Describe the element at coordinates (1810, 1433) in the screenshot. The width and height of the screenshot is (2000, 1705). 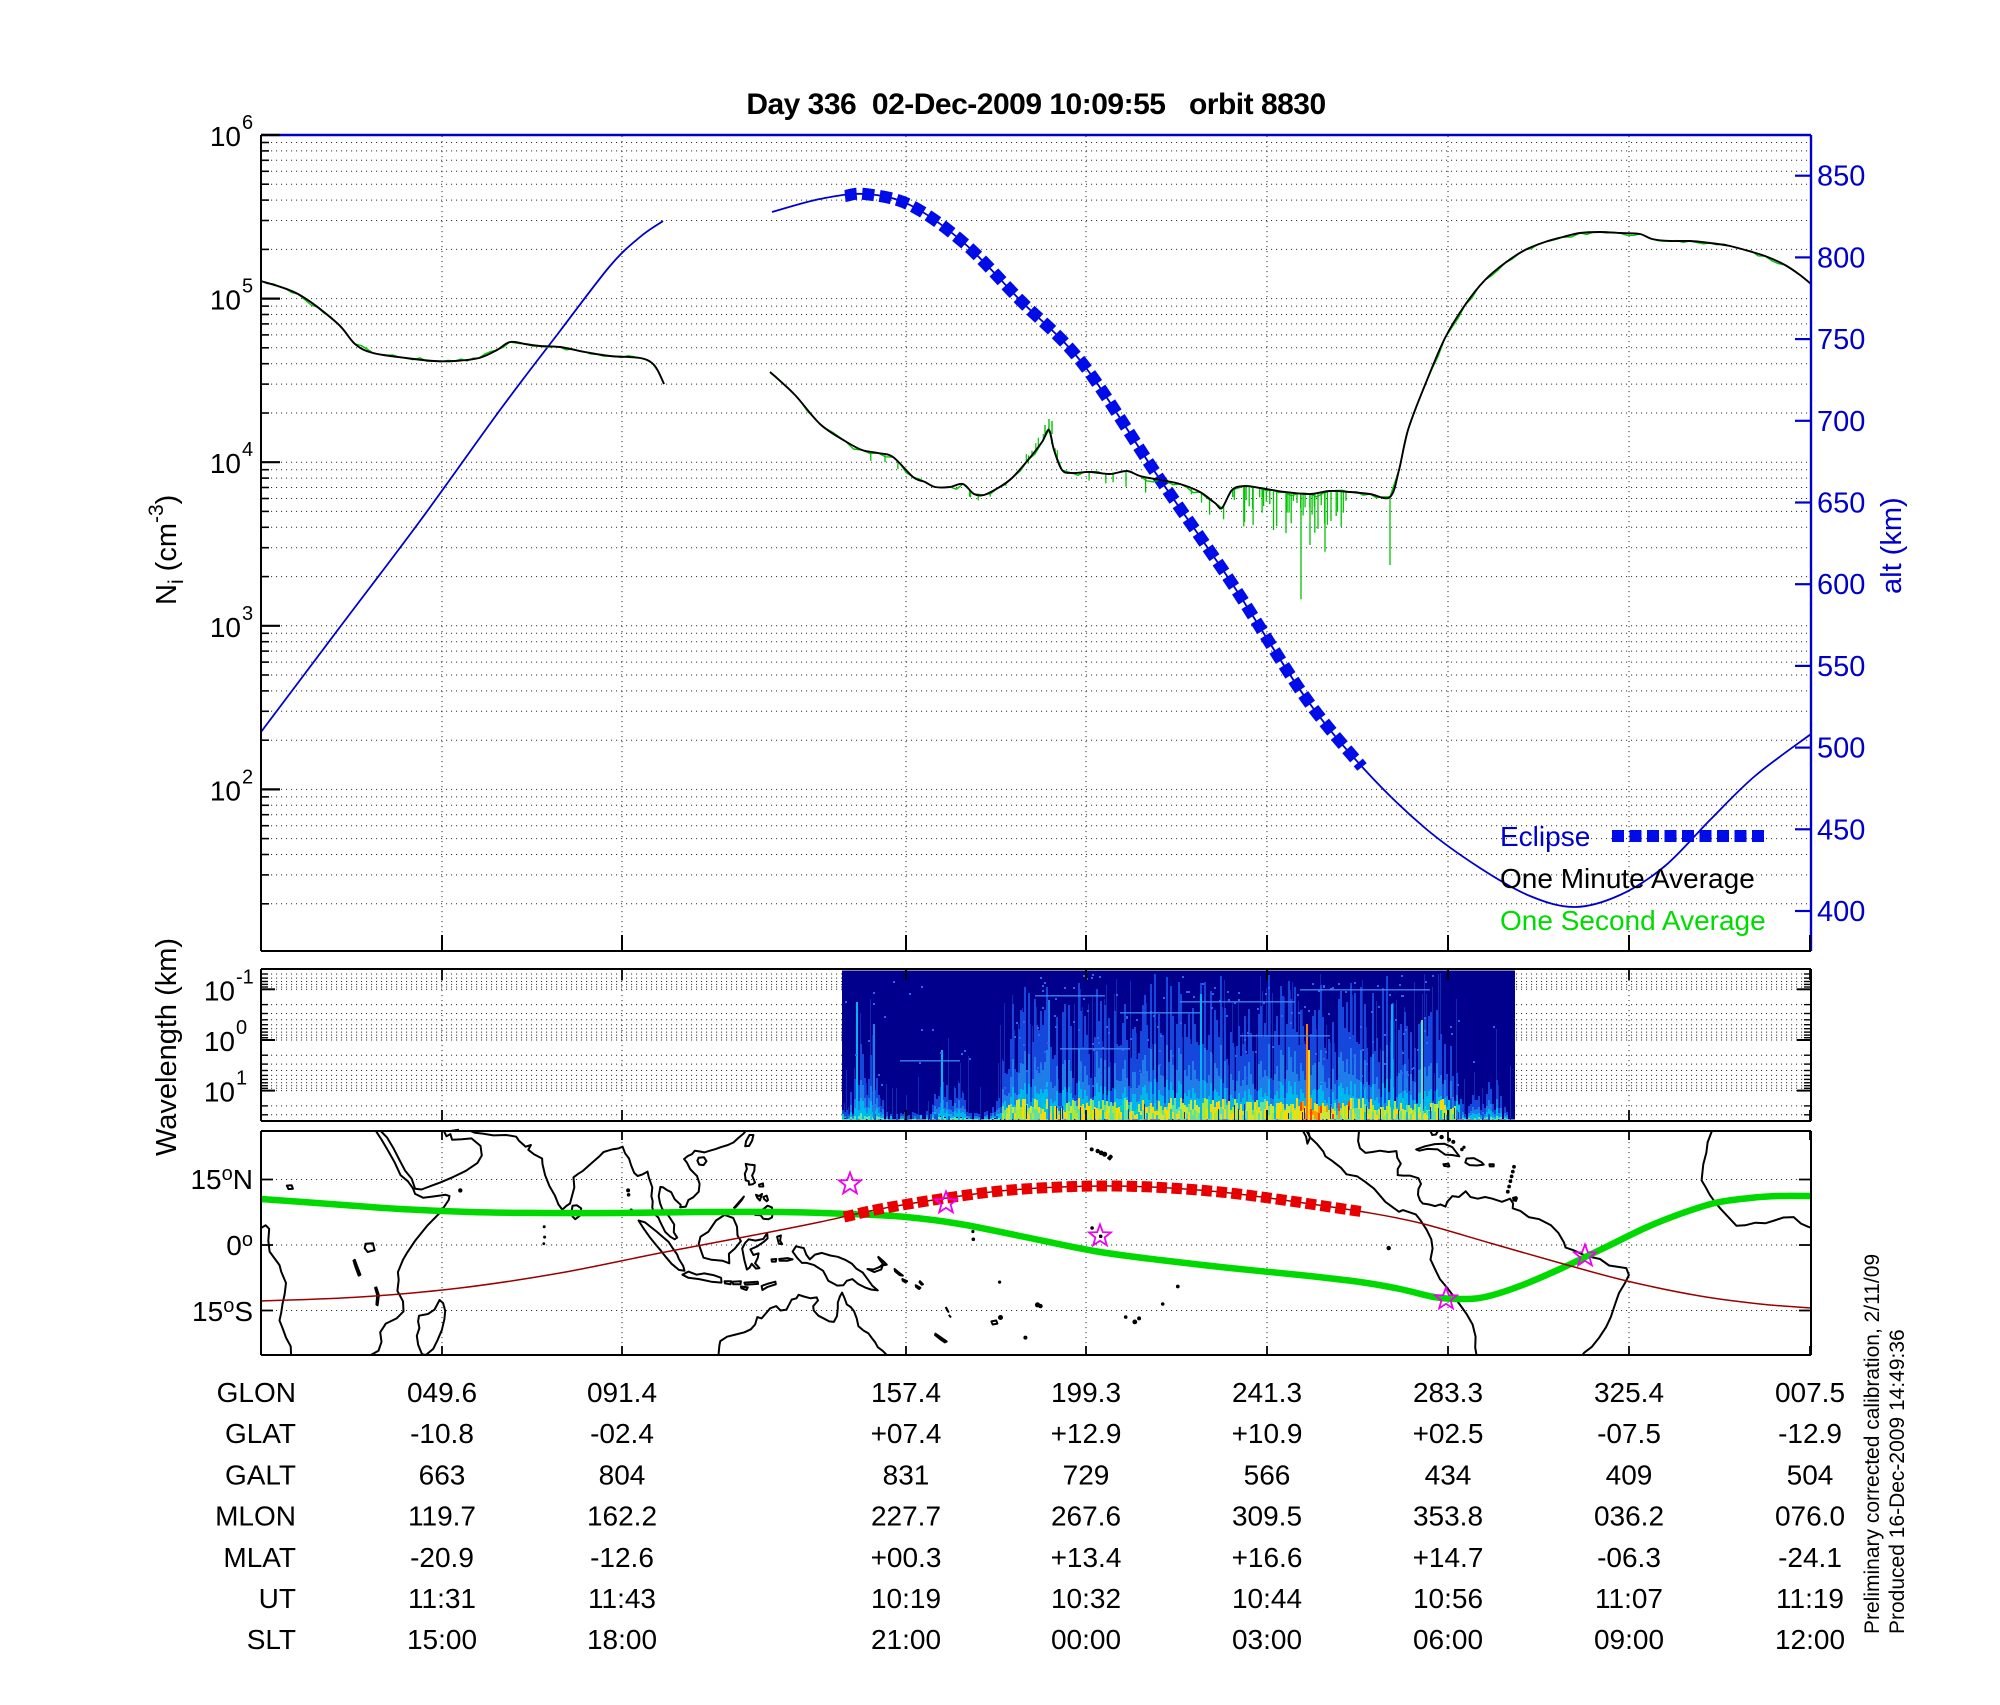
I see `svg-text: -12.9` at that location.